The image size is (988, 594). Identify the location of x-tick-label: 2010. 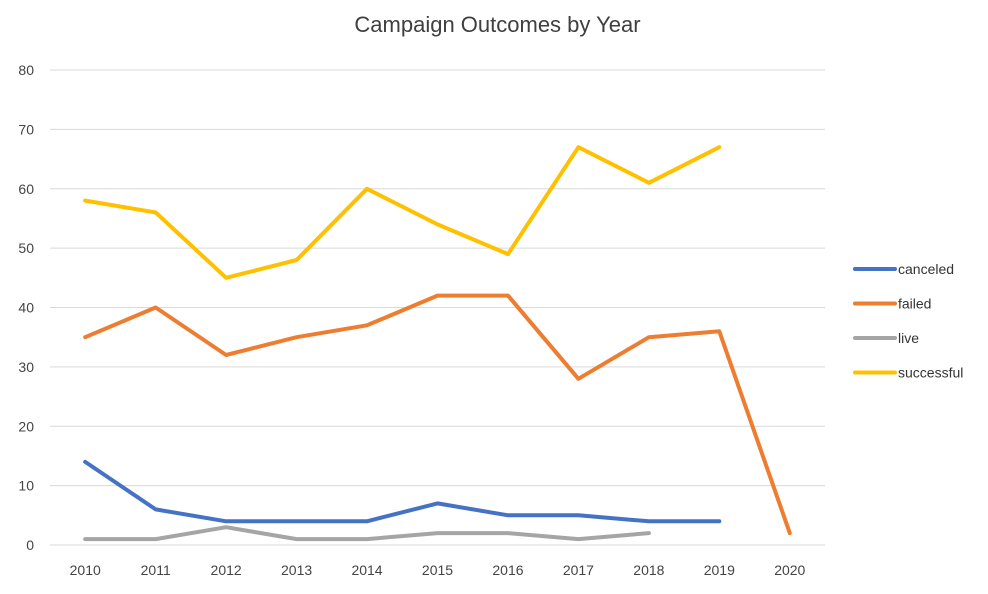
(85, 570).